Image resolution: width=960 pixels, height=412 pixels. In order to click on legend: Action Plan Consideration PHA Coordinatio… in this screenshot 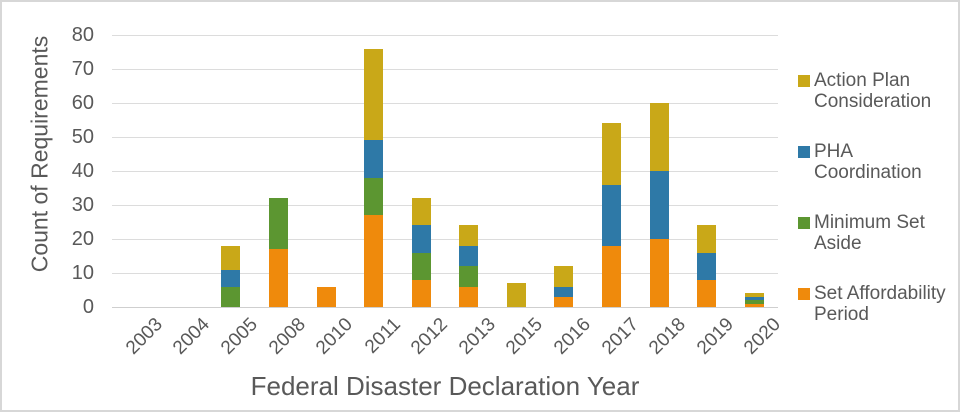, I will do `click(879, 212)`.